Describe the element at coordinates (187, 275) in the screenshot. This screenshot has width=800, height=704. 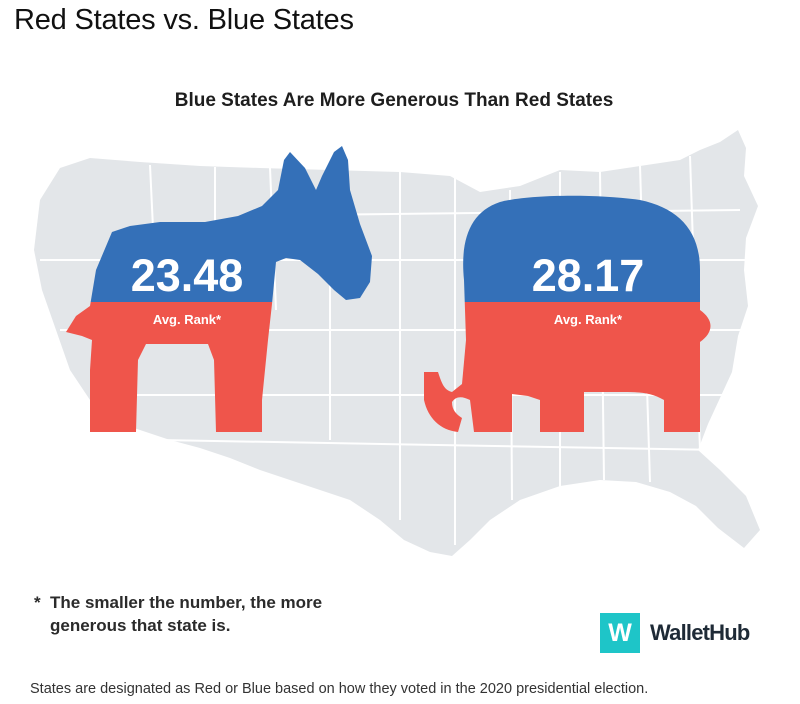
I see `blue-states-value-label: 23.48` at that location.